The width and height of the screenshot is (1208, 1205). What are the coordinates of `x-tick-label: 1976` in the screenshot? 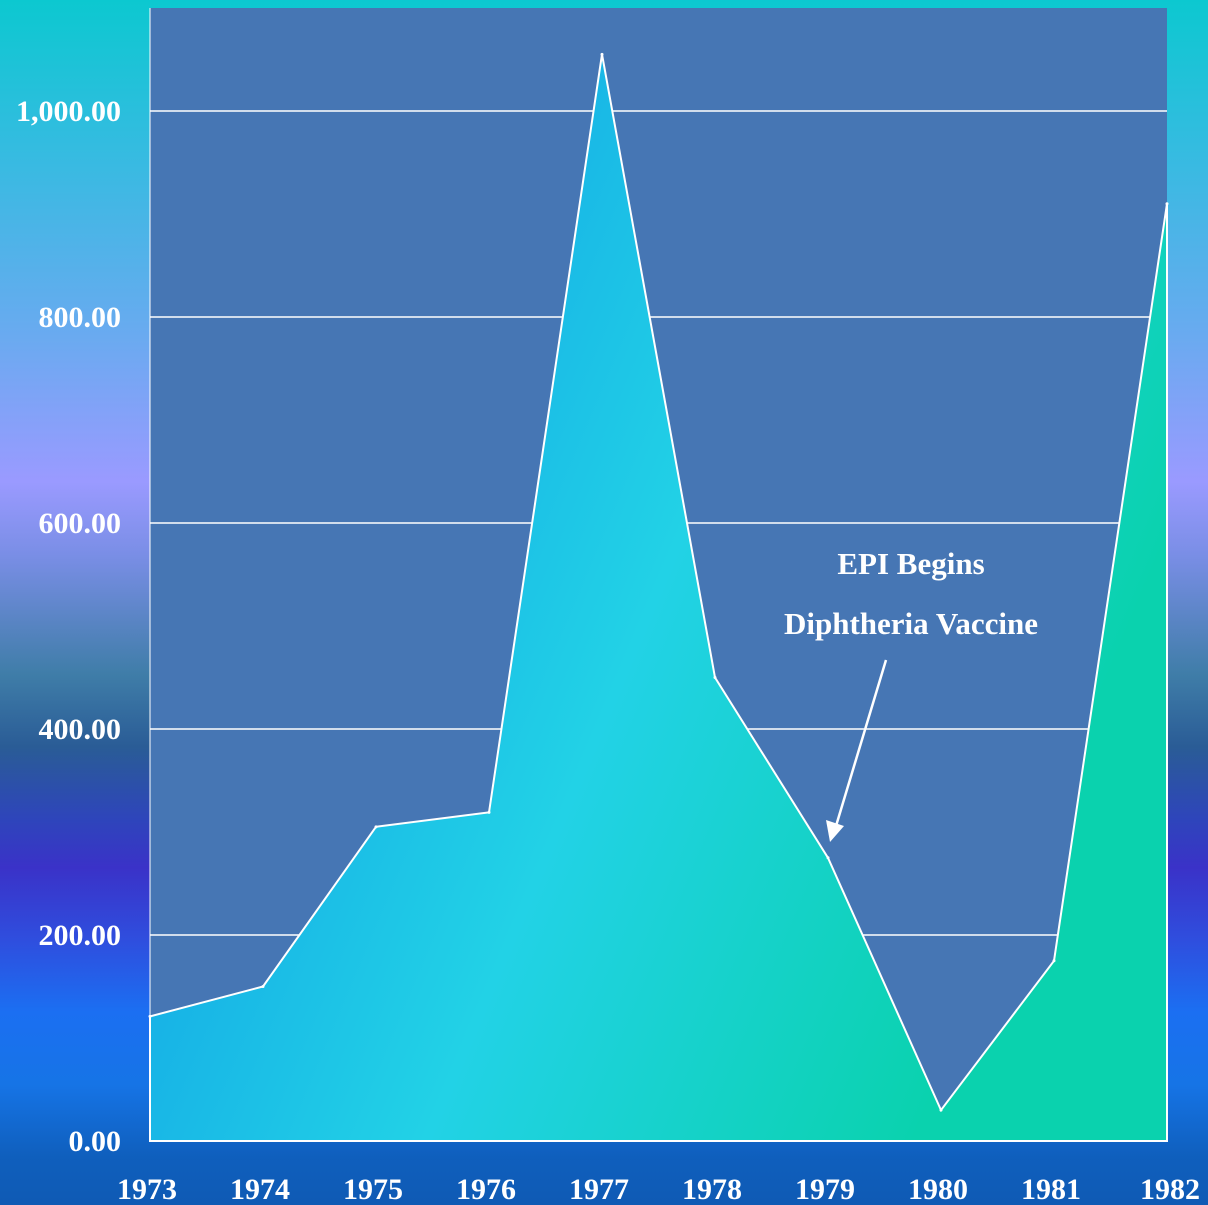 It's located at (486, 1189).